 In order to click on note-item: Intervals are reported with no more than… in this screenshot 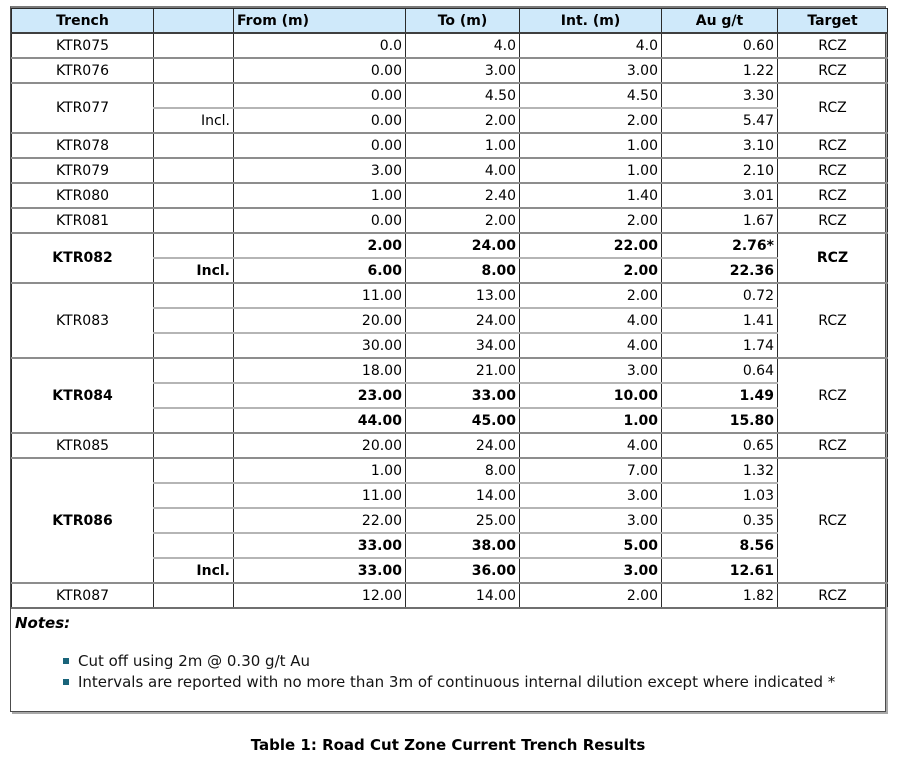, I will do `click(470, 682)`.